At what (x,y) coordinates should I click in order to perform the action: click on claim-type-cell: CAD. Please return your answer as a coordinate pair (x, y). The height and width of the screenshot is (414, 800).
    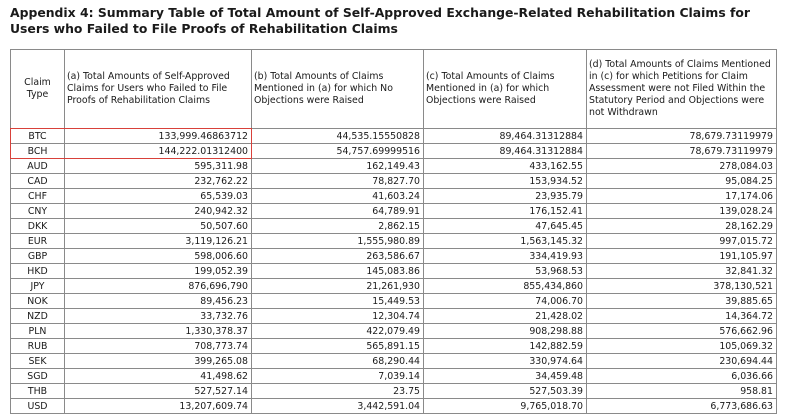
    Looking at the image, I should click on (37, 181).